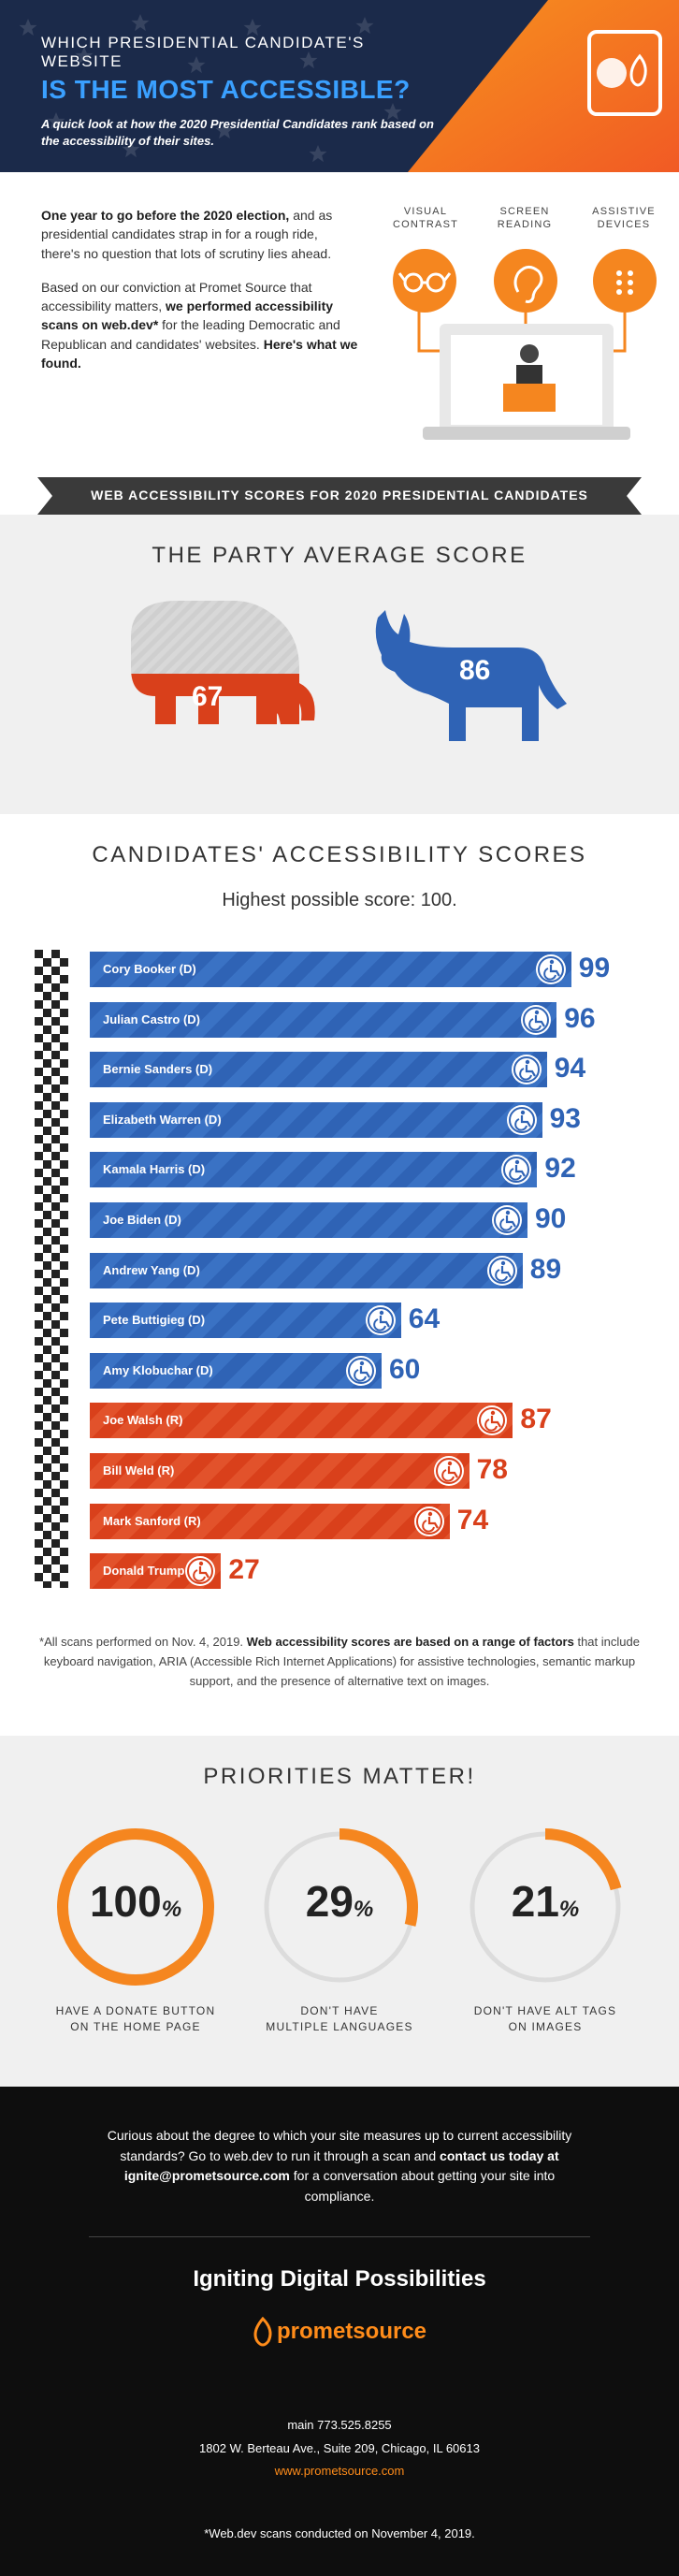 This screenshot has height=2576, width=679. I want to click on priorities-title: PRIORITIES MATTER!, so click(339, 1776).